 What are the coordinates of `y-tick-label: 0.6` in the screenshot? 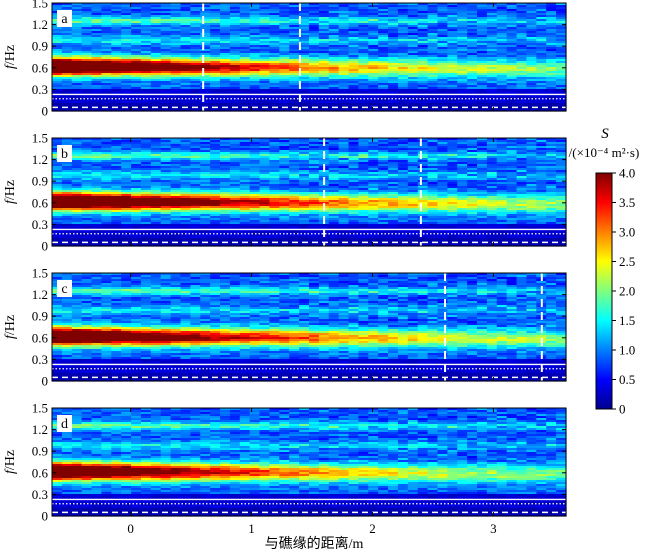 It's located at (40, 67).